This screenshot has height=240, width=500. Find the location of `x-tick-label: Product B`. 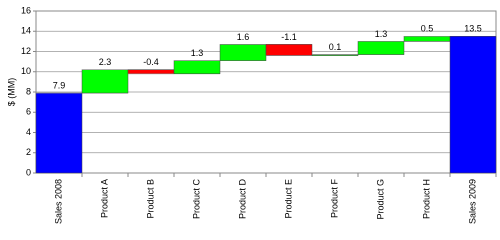

x-tick-label: Product B is located at coordinates (150, 199).